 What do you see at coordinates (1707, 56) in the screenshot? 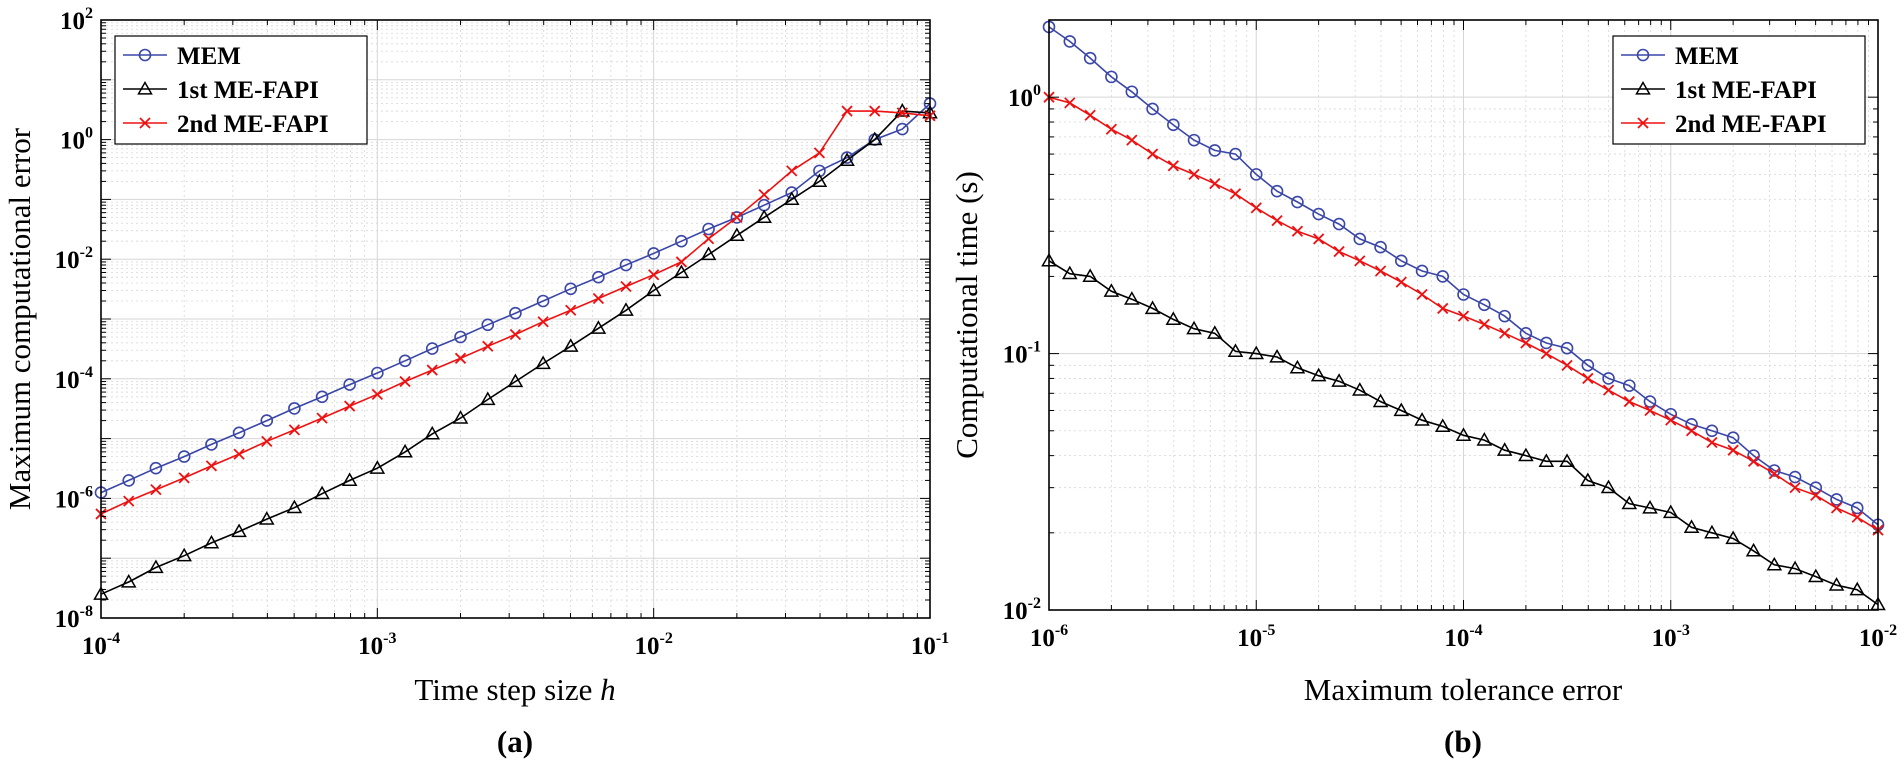
I see `legend-label: MEM` at bounding box center [1707, 56].